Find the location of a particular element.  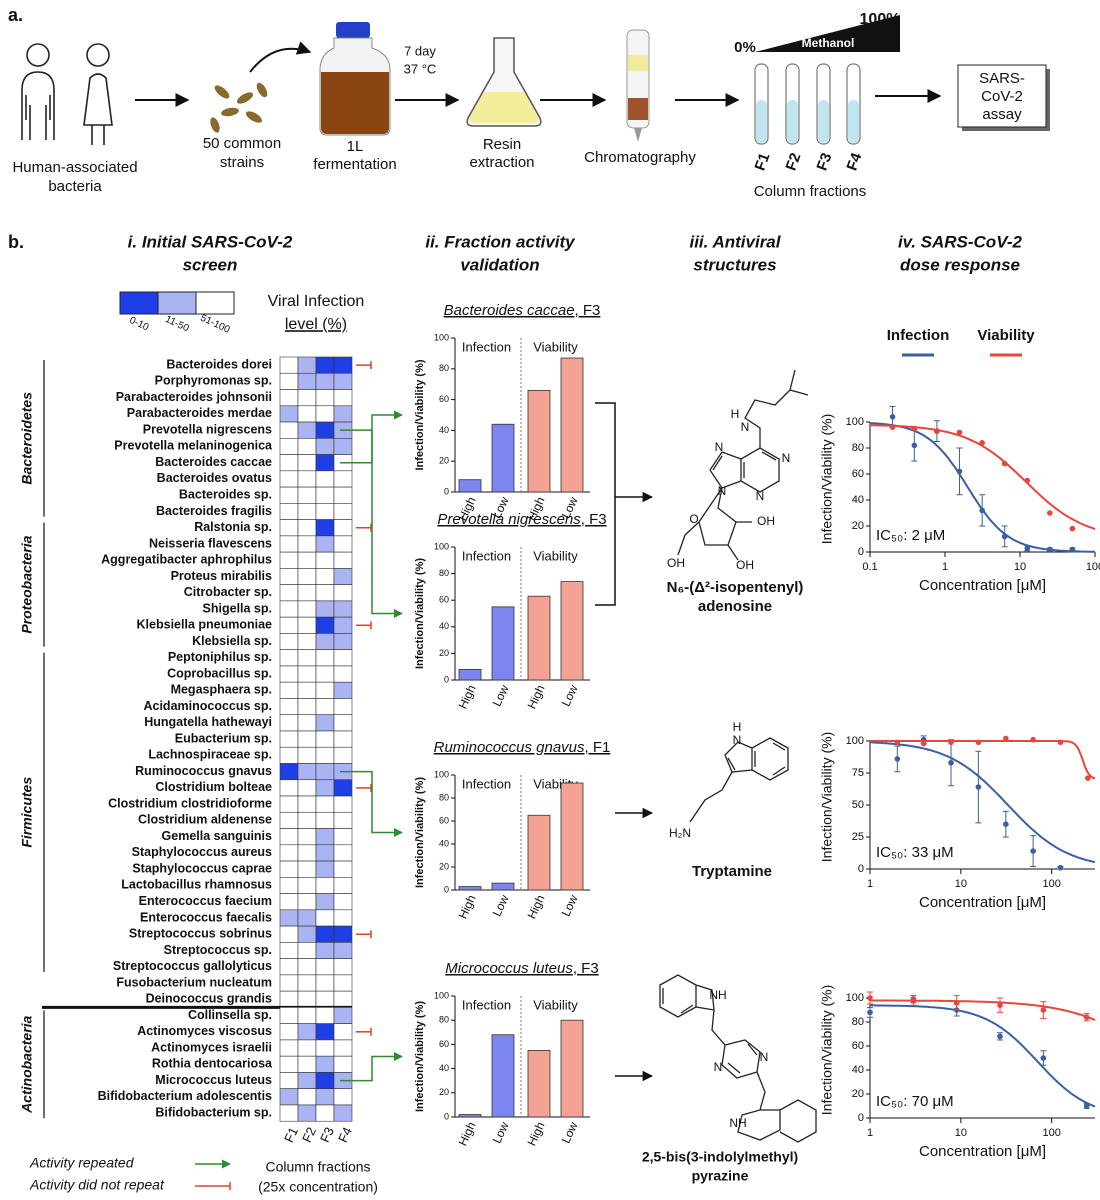

heading: i. Initial SARS-CoV-2 is located at coordinates (210, 241).